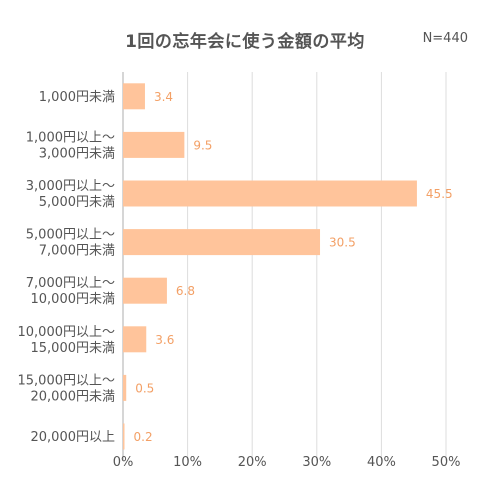 Image resolution: width=490 pixels, height=496 pixels. What do you see at coordinates (73, 437) in the screenshot?
I see `category-label: 20,000円以上` at bounding box center [73, 437].